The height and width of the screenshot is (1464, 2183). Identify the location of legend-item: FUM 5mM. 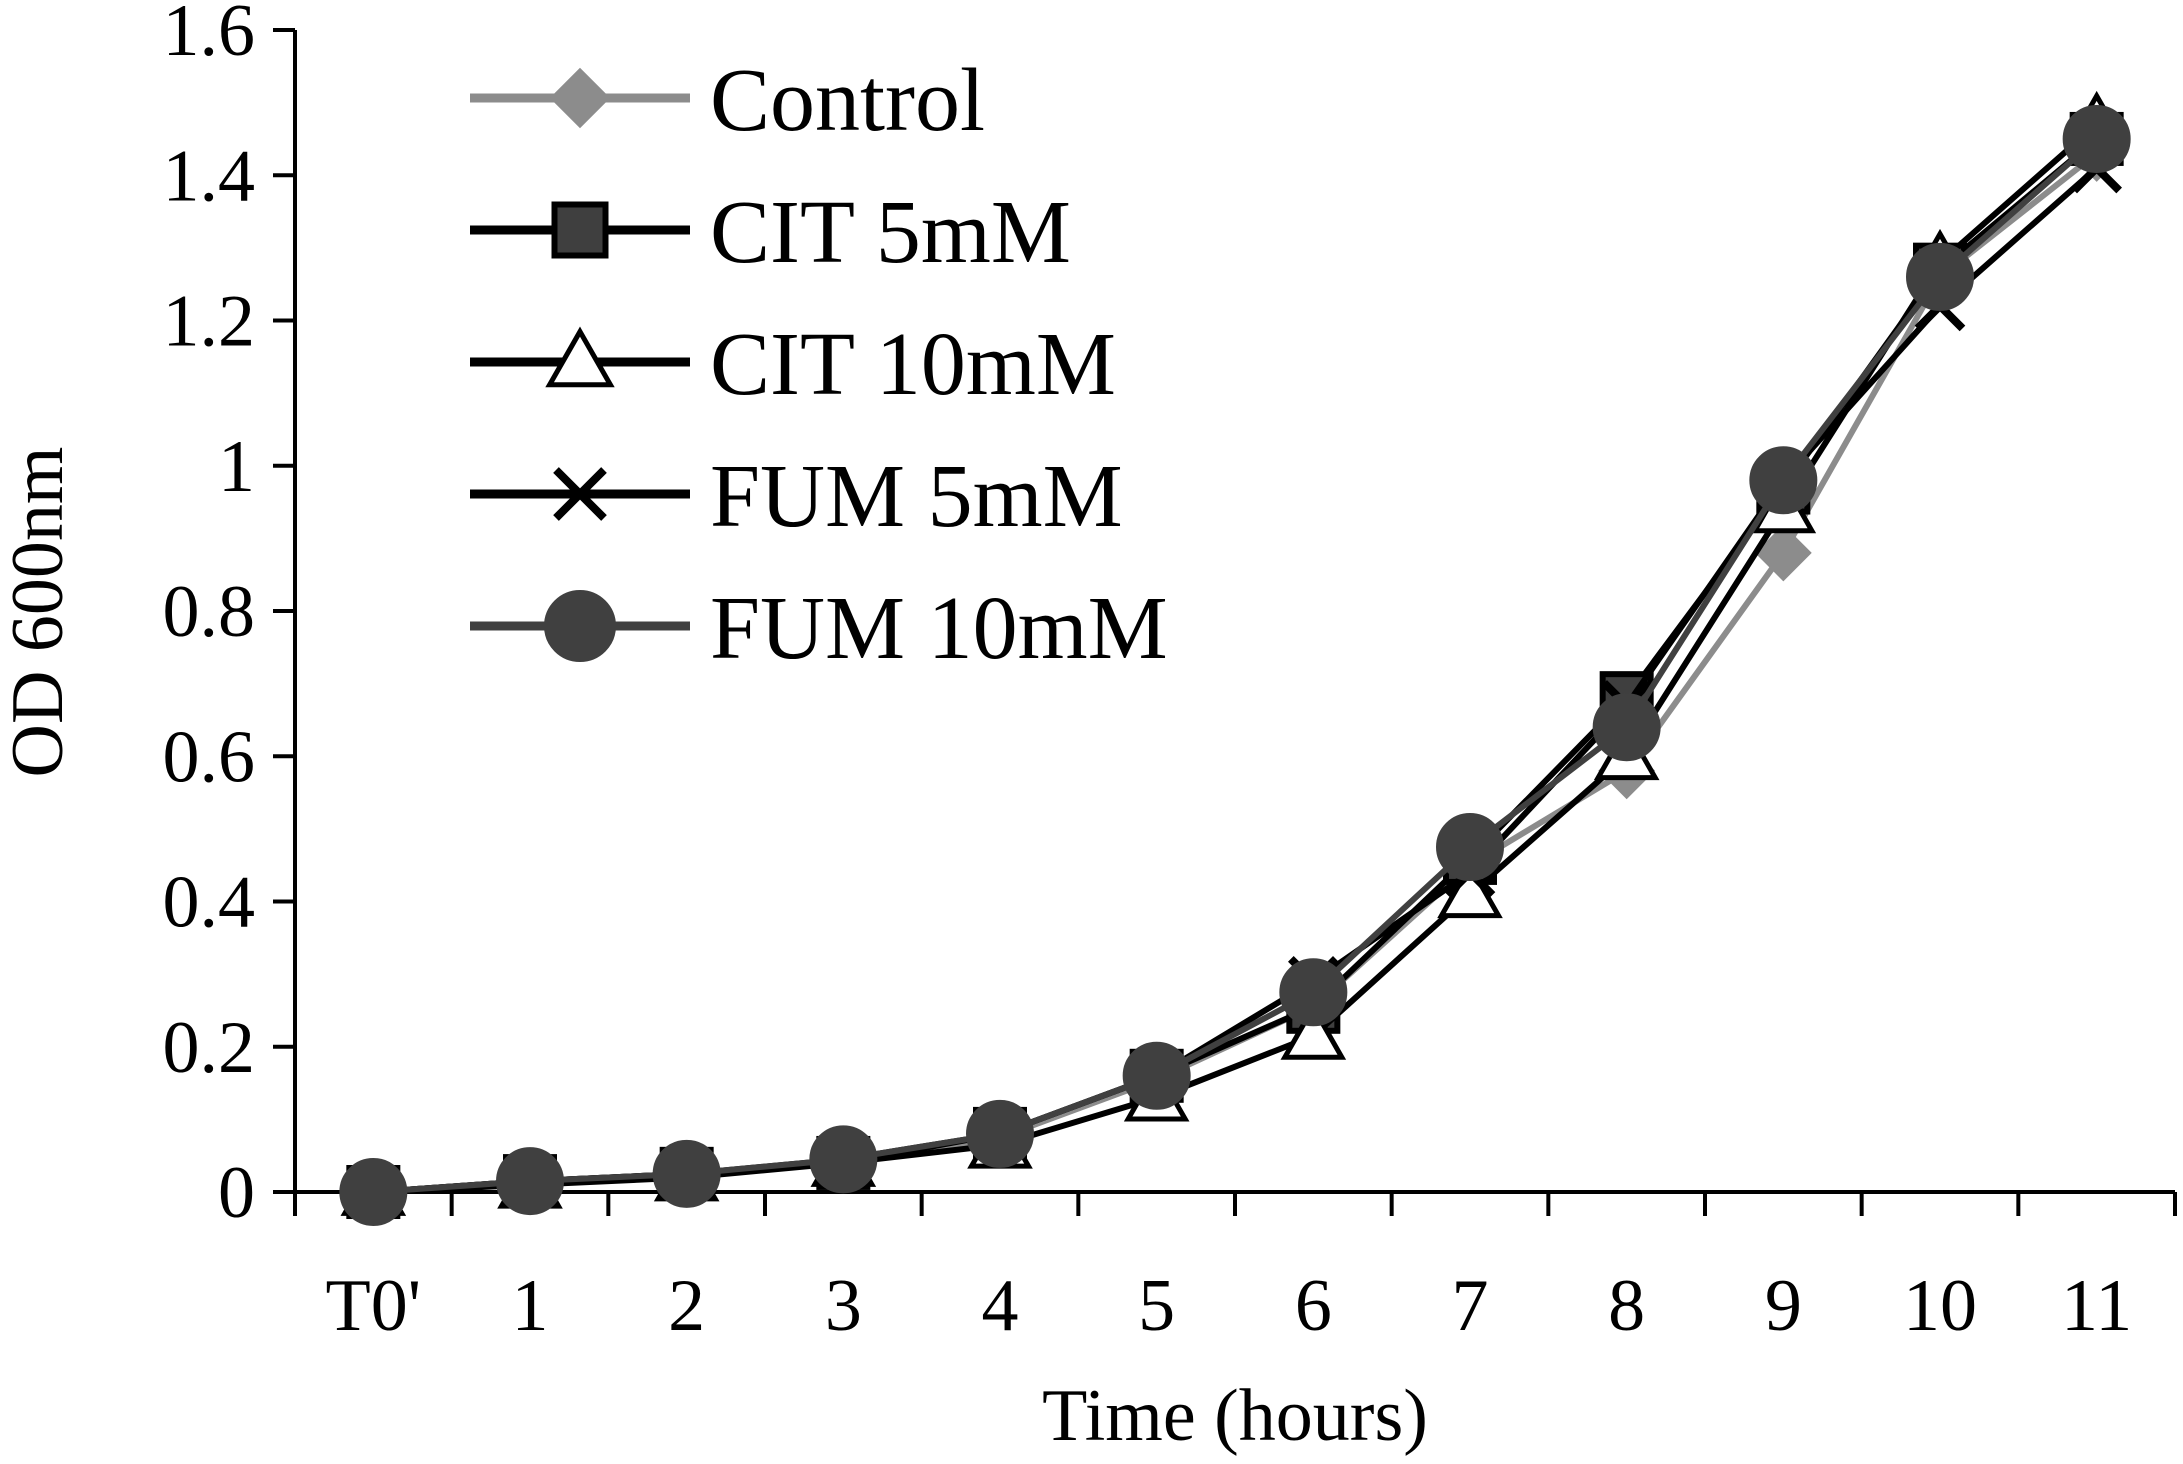
(796, 496).